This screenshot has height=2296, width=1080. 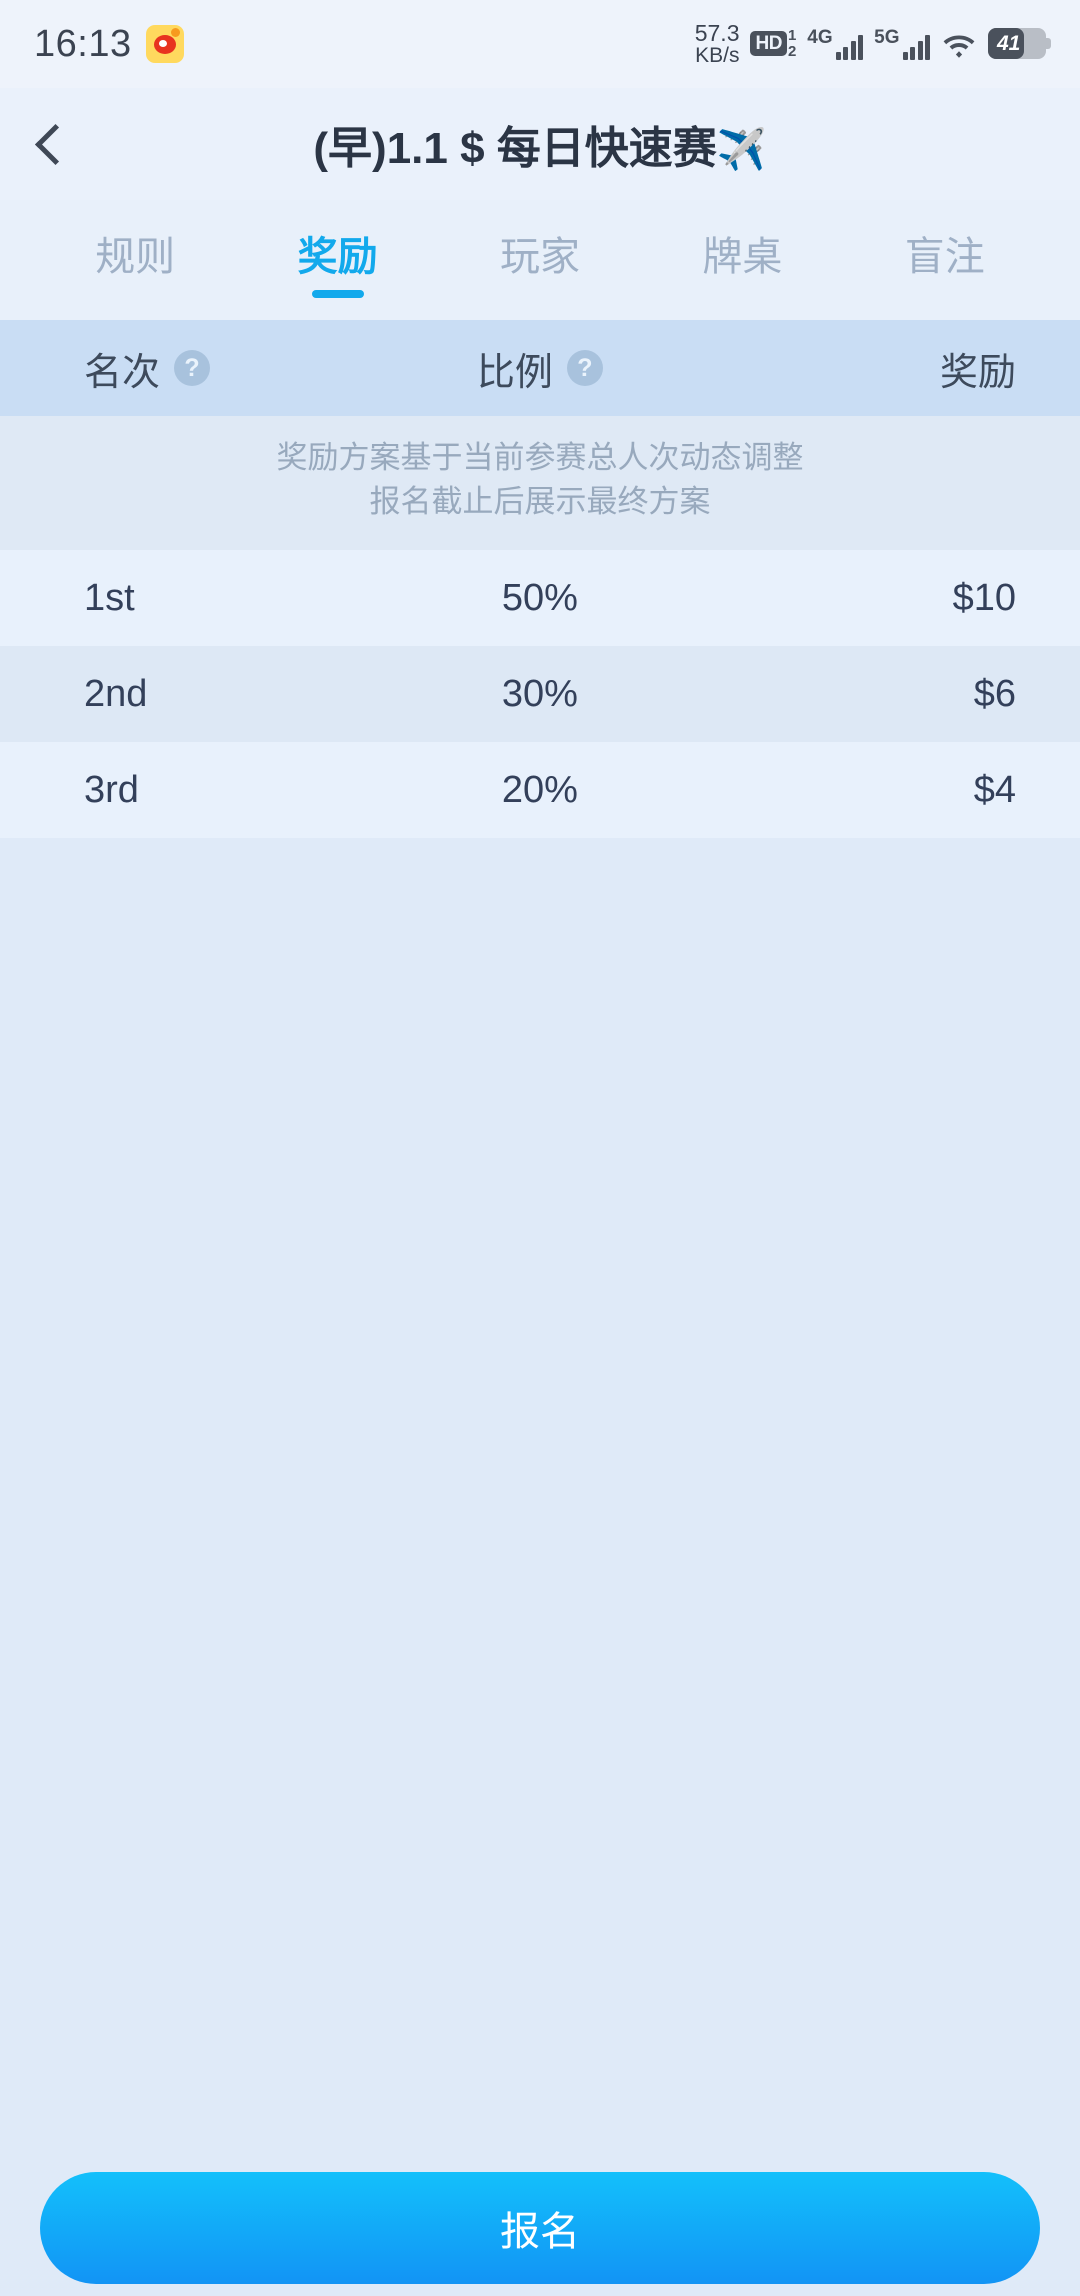 I want to click on sim1-network-label: 4G, so click(x=820, y=37).